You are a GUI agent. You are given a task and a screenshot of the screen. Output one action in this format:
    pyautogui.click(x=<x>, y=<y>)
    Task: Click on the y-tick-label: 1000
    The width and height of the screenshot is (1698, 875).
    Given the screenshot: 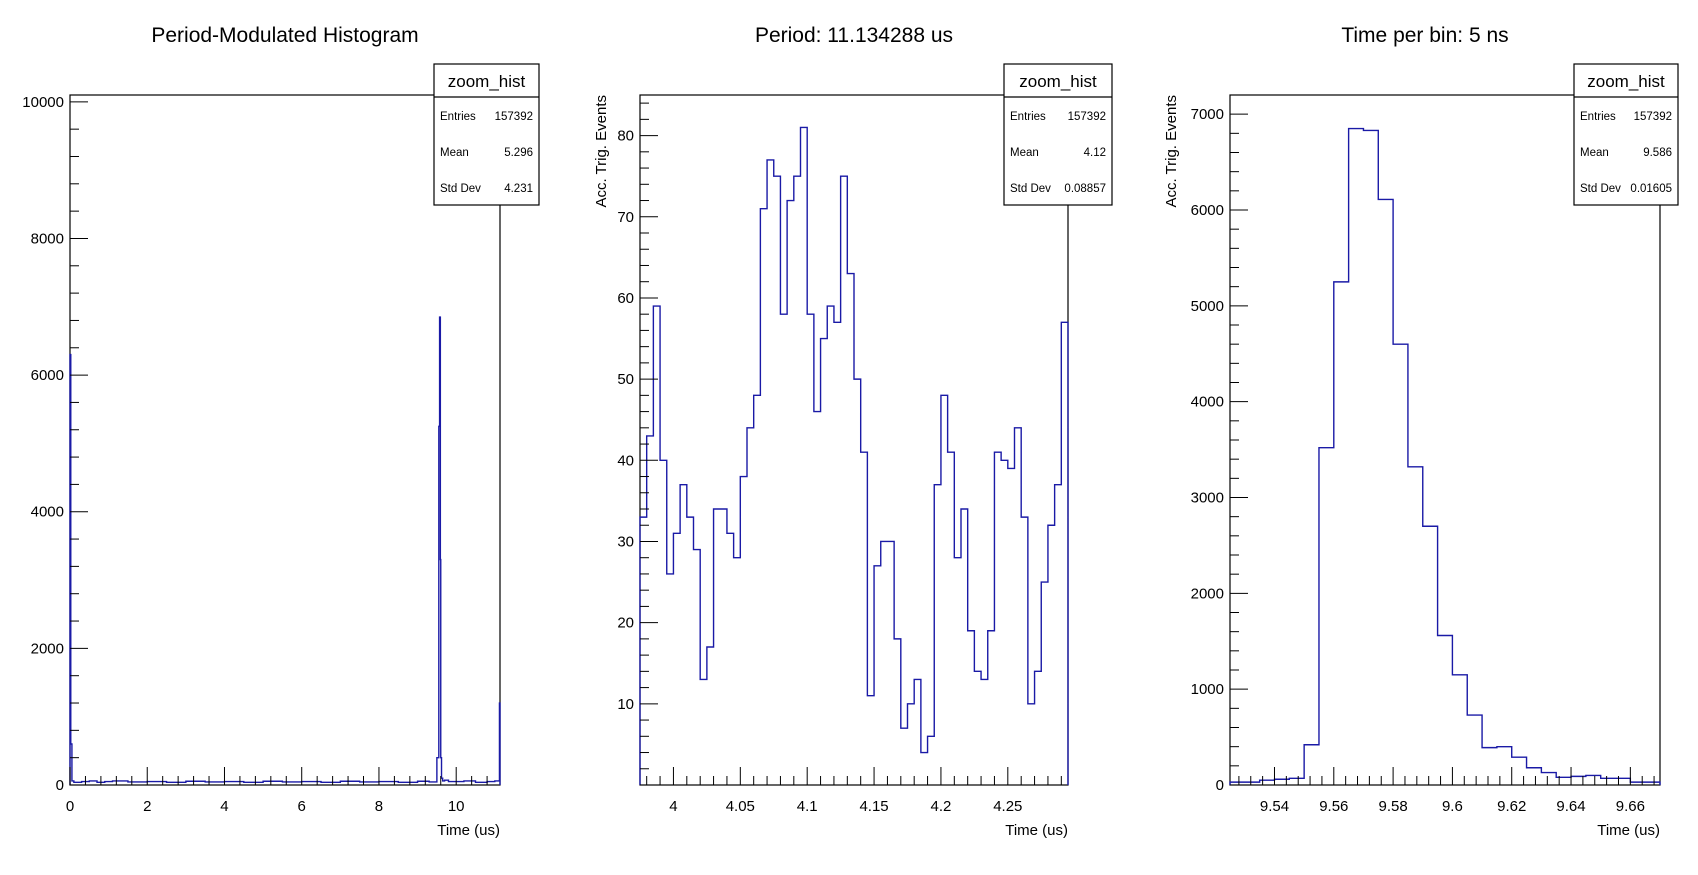 What is the action you would take?
    pyautogui.click(x=1207, y=689)
    